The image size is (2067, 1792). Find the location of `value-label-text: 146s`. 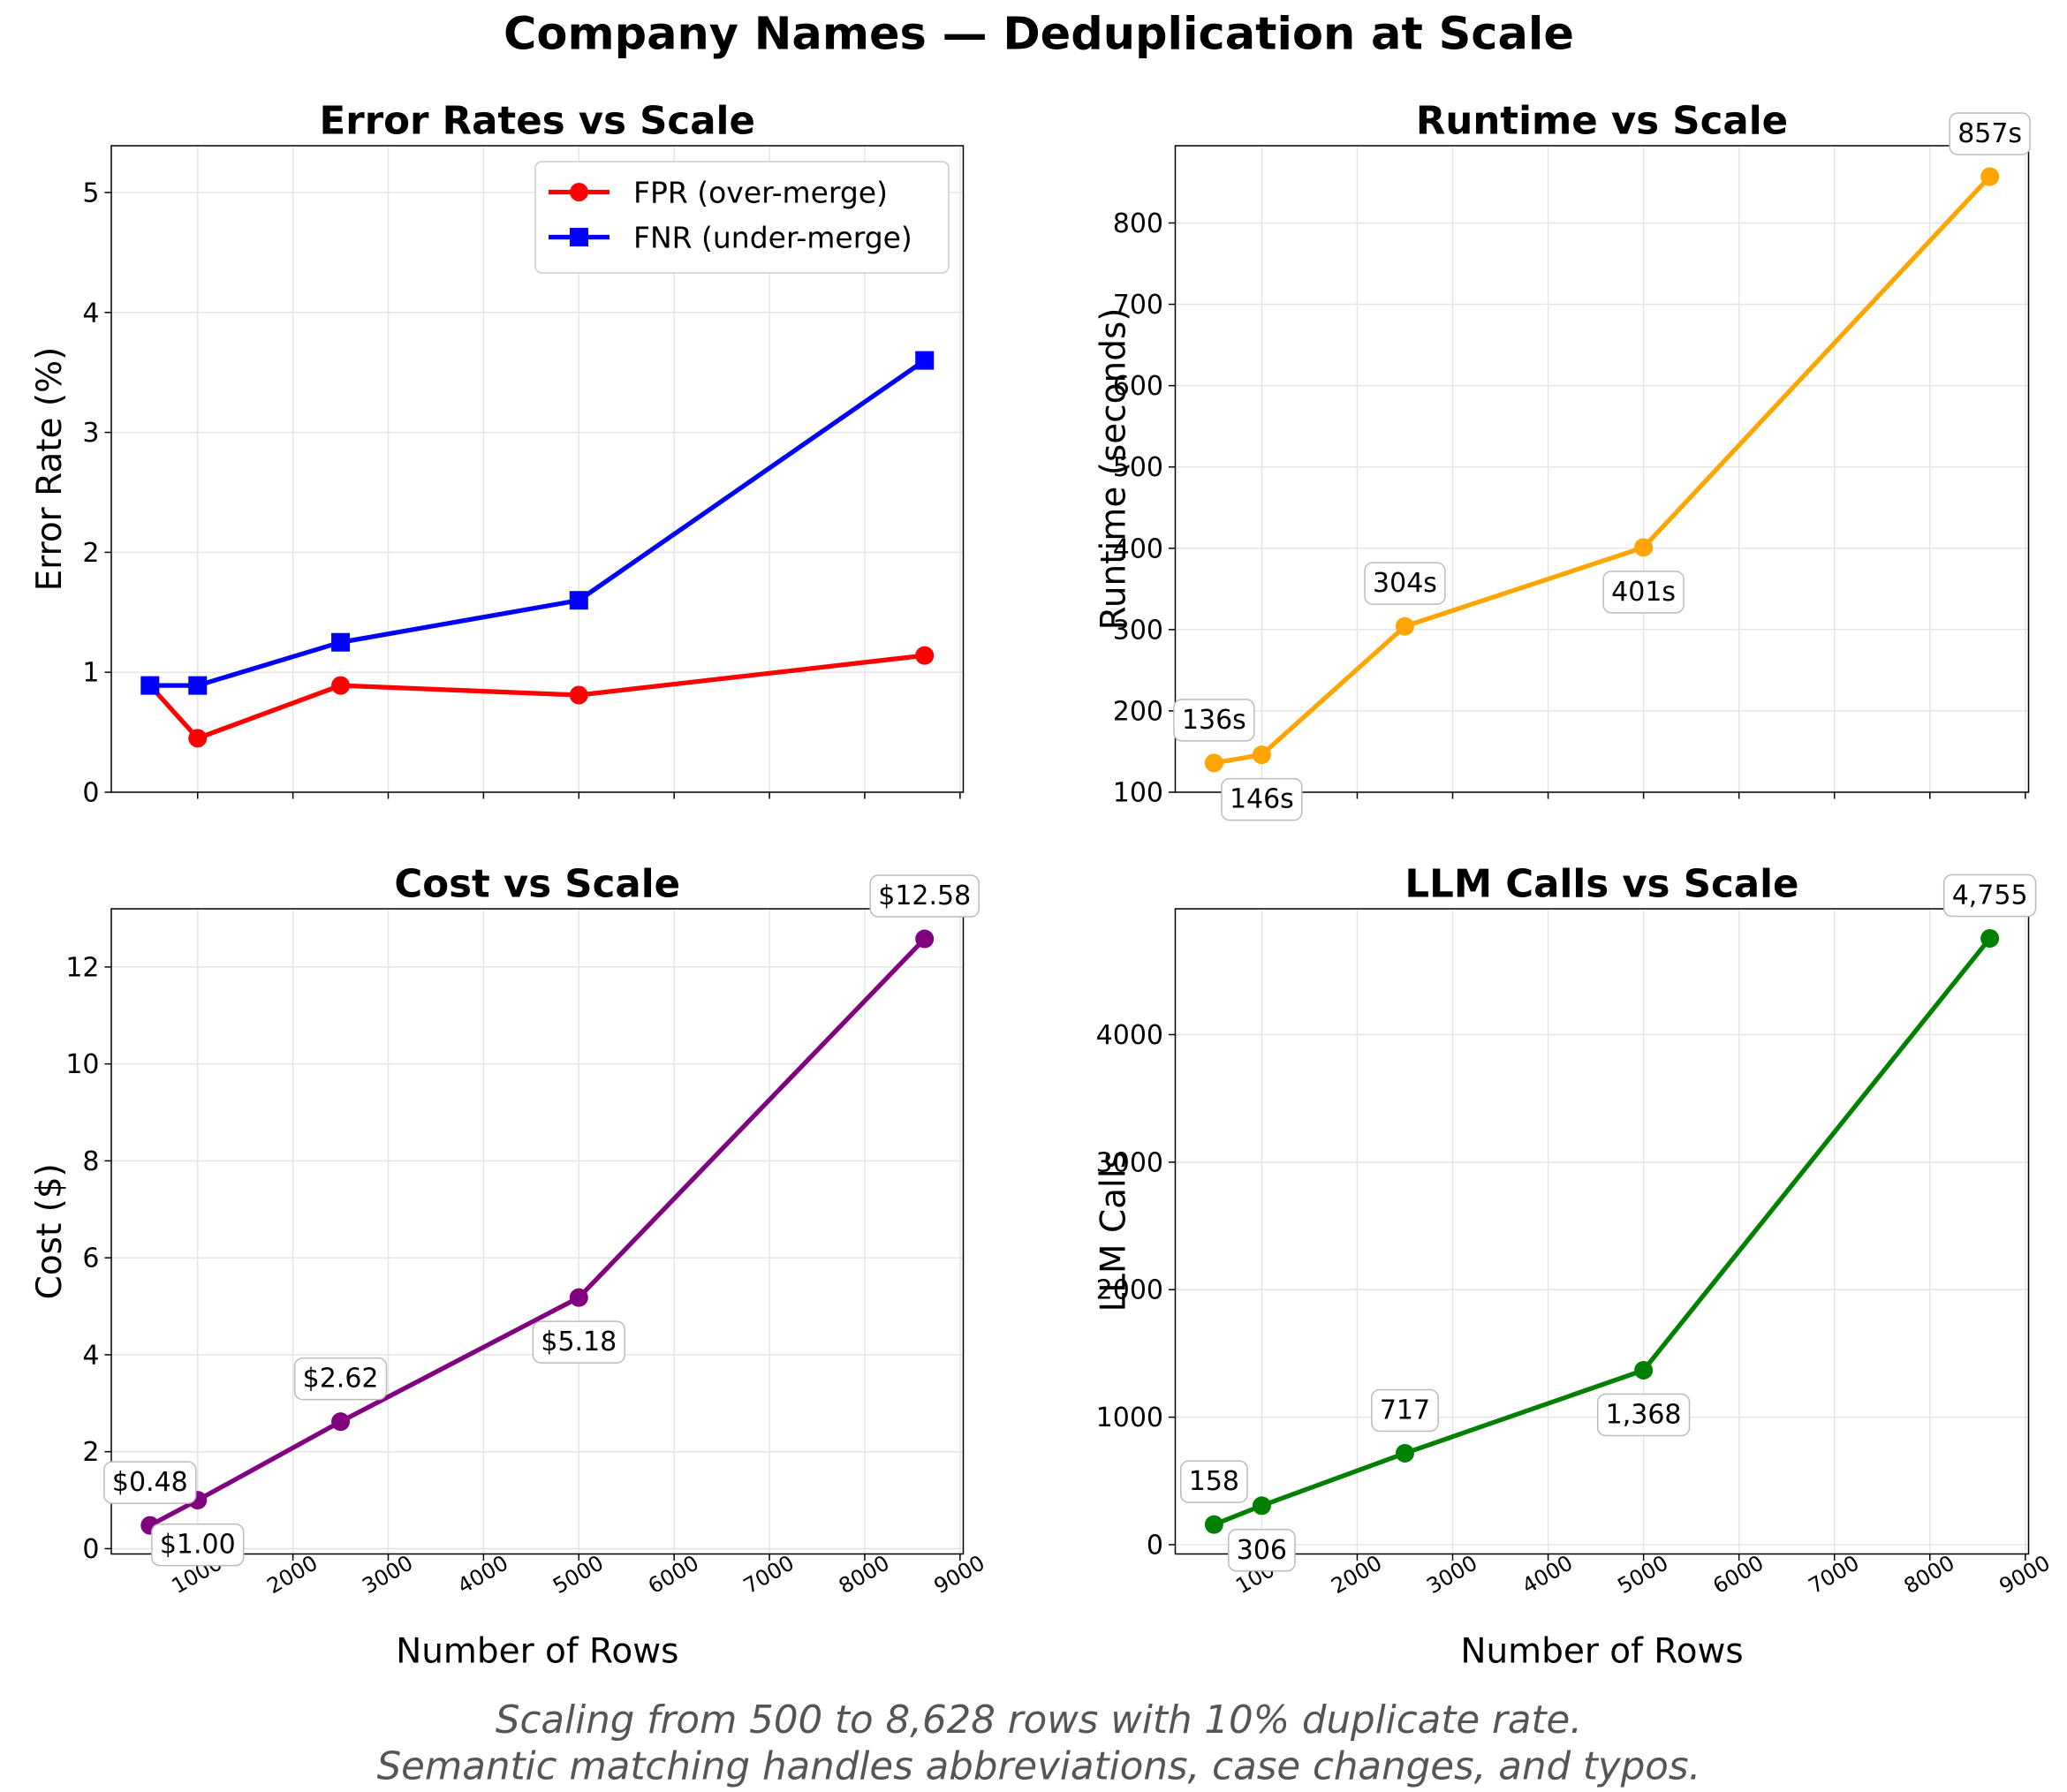

value-label-text: 146s is located at coordinates (1262, 799).